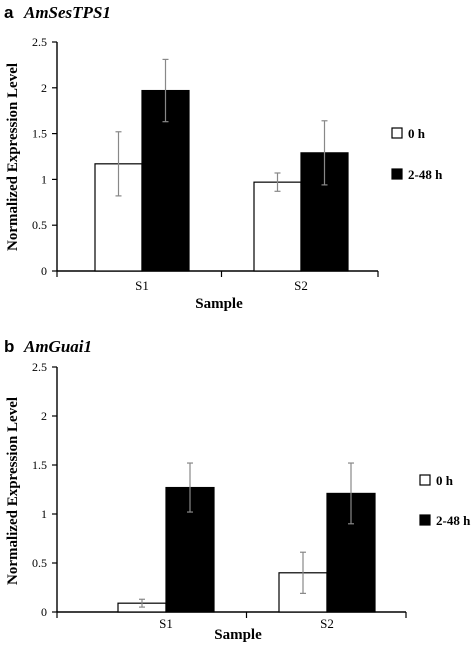  Describe the element at coordinates (425, 174) in the screenshot. I see `panel-a-legend-label-2-48h: 2-48 h` at that location.